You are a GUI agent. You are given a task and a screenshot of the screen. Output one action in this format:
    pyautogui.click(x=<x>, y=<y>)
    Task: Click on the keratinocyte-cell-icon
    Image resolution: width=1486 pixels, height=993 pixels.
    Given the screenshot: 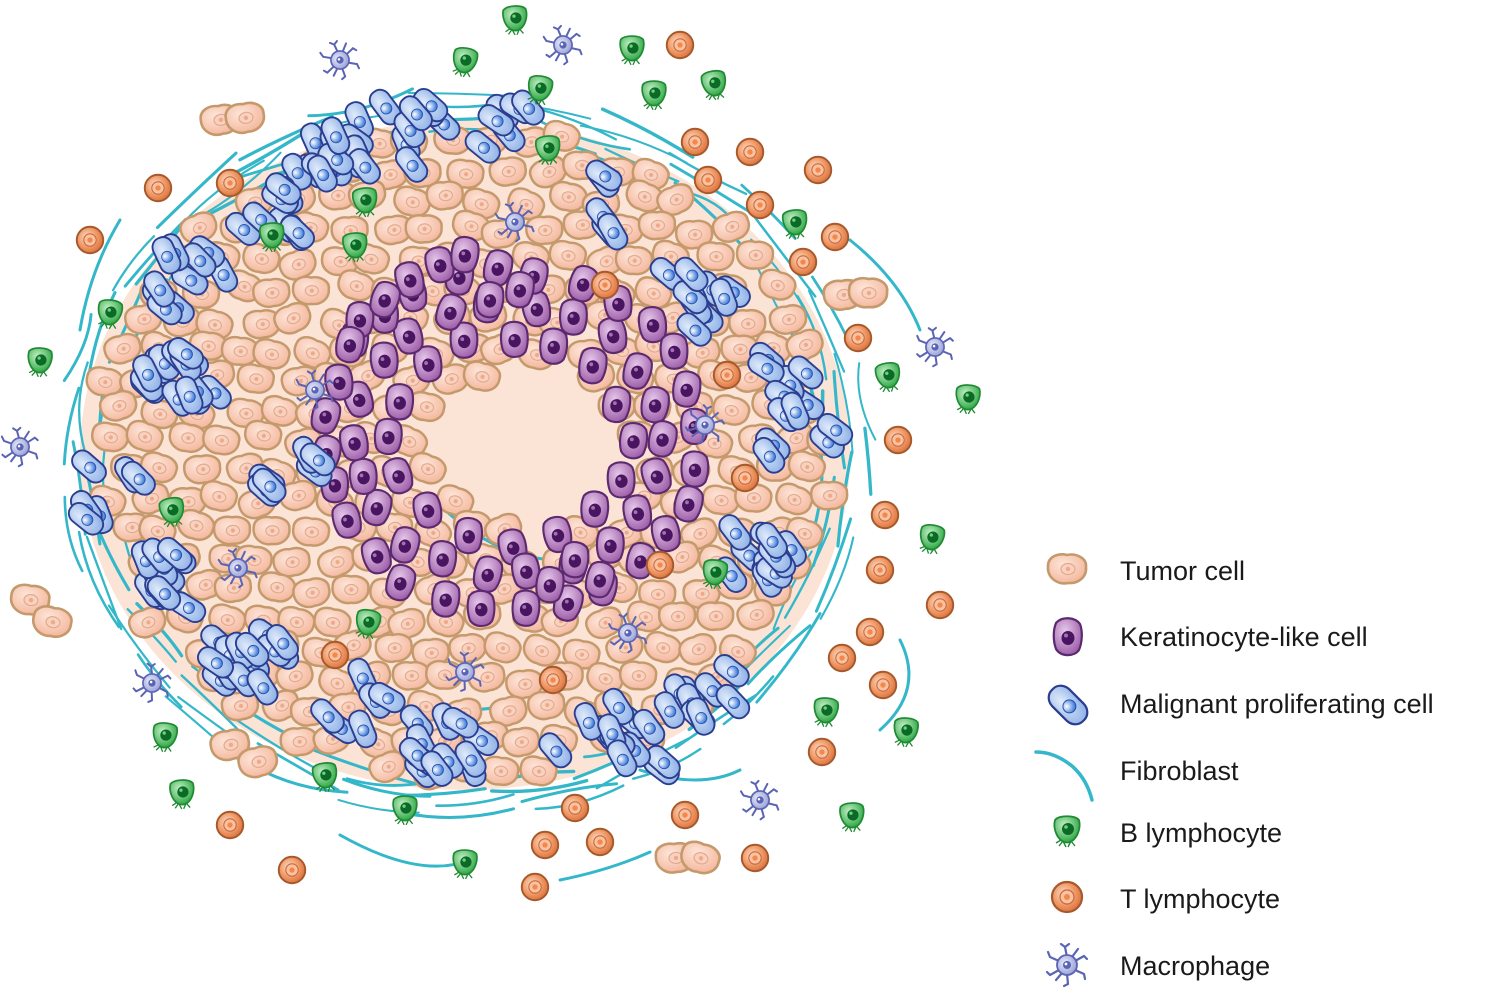 What is the action you would take?
    pyautogui.click(x=1067, y=637)
    